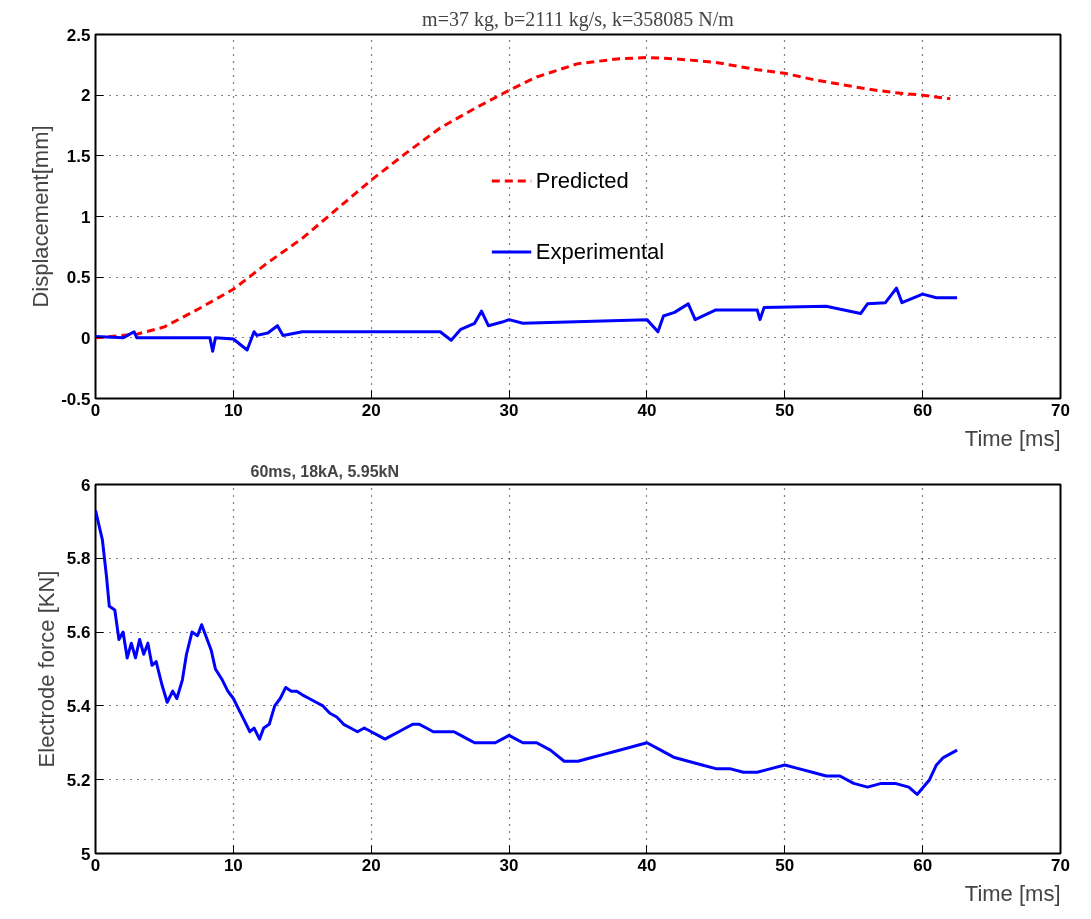  Describe the element at coordinates (79, 706) in the screenshot. I see `y-tick-label: 5.4` at that location.